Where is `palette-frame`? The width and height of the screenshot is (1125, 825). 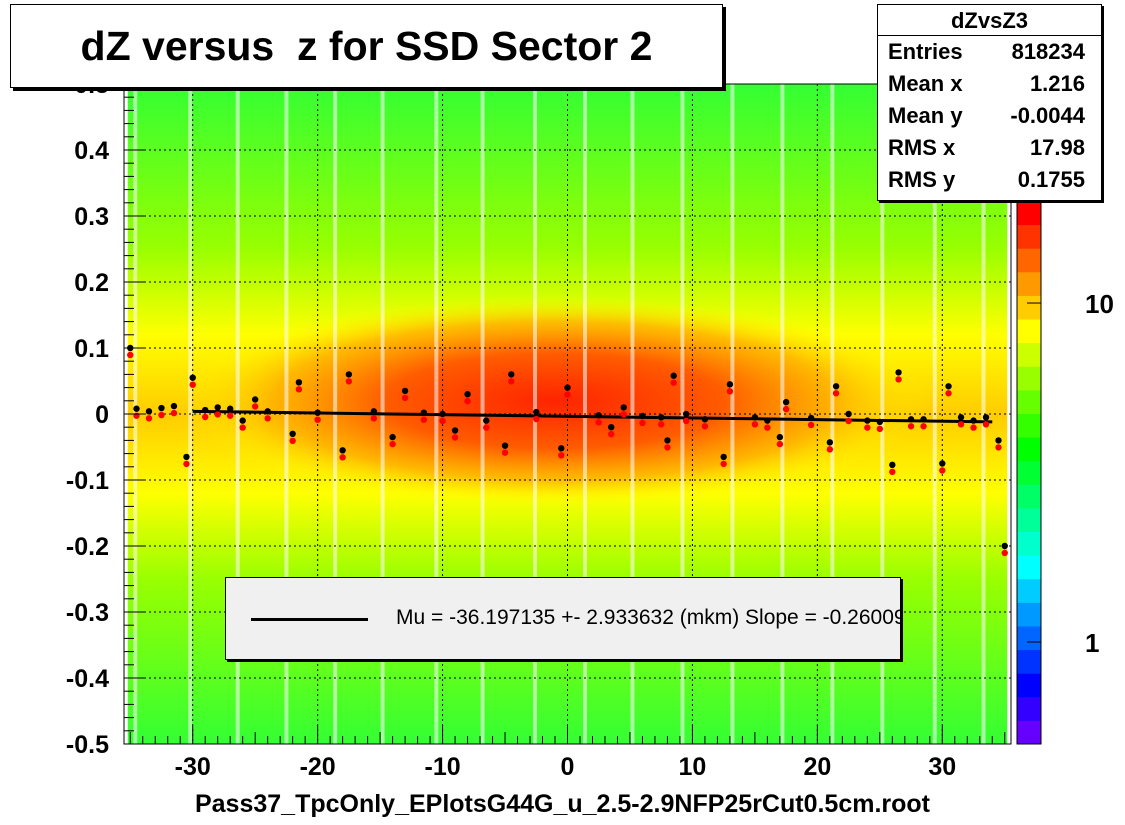
palette-frame is located at coordinates (1029, 472).